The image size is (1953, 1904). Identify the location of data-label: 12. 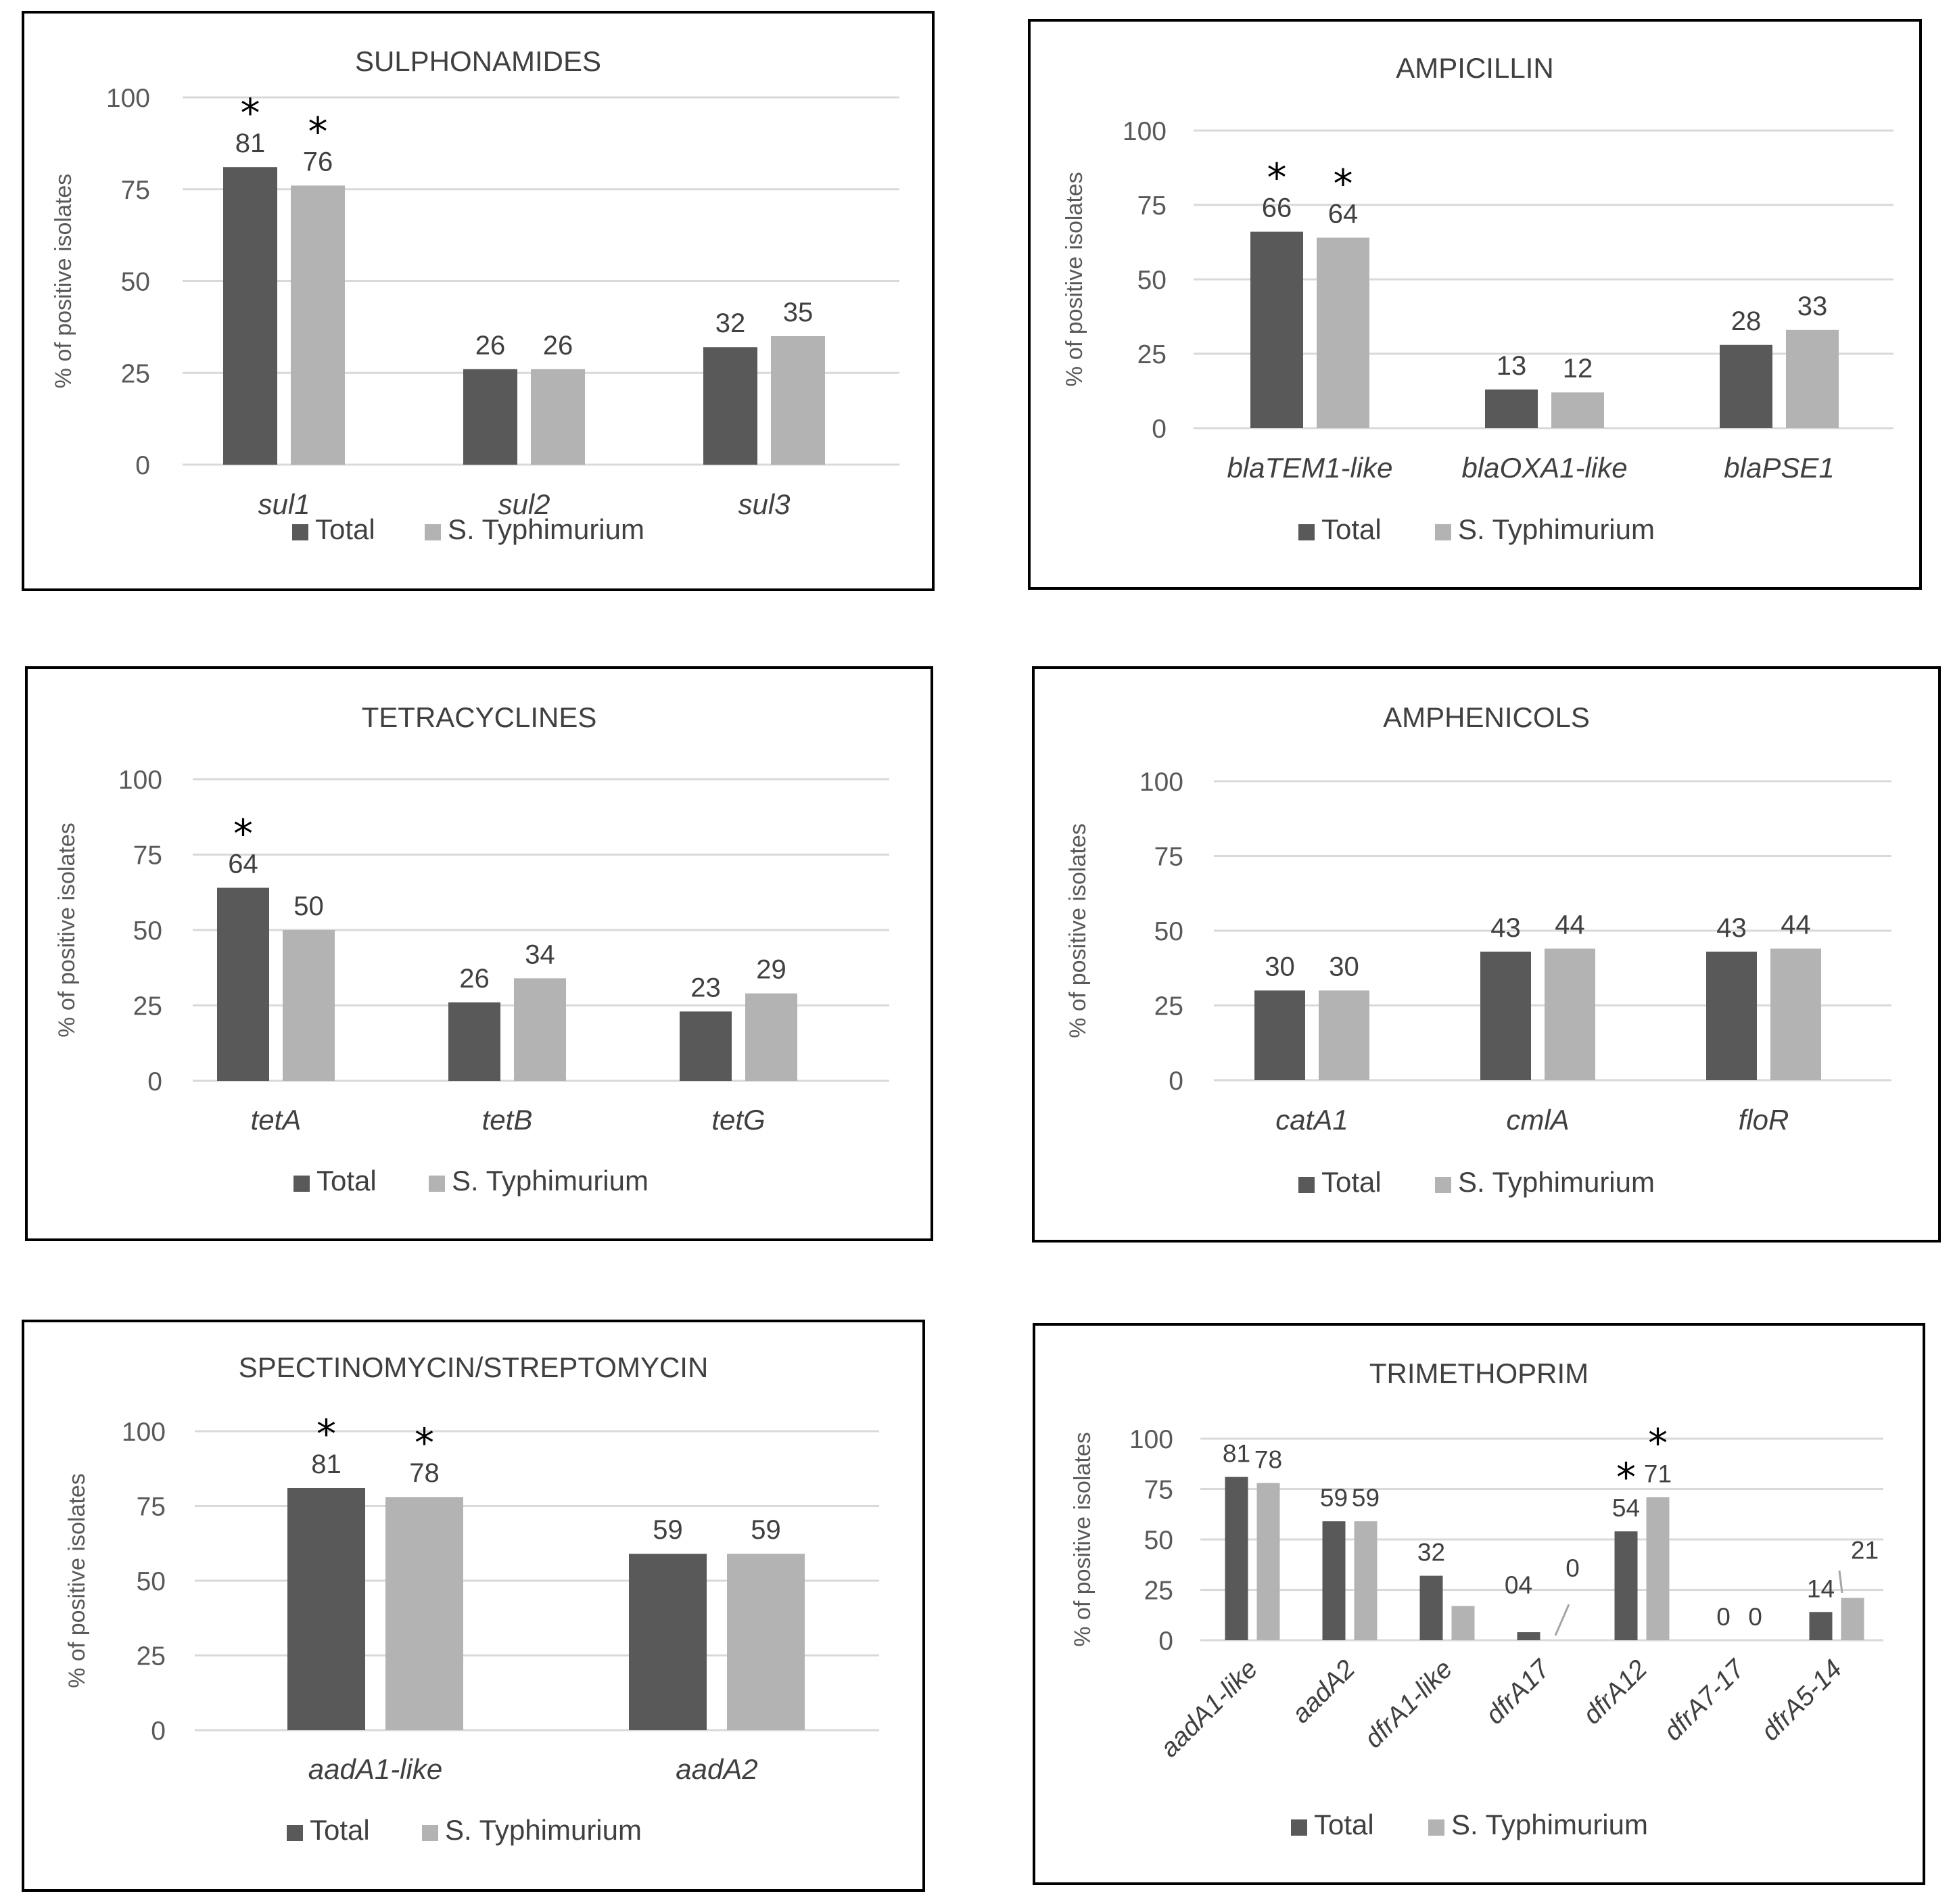
(1578, 369).